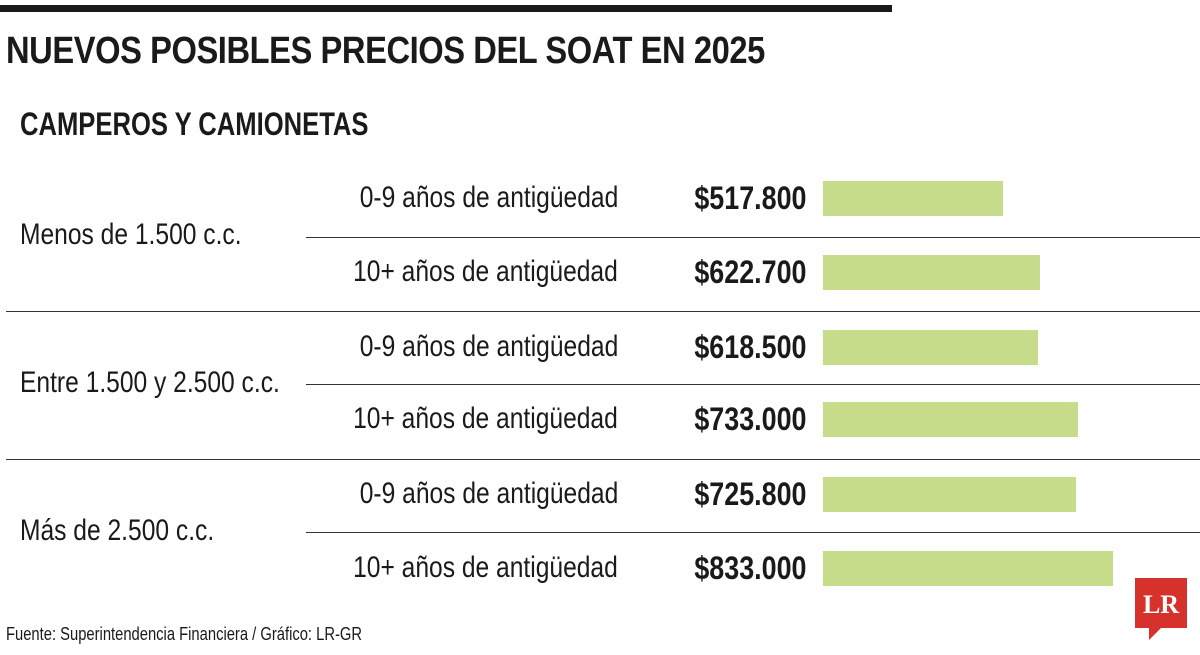 This screenshot has width=1200, height=655. I want to click on top-rule, so click(446, 8).